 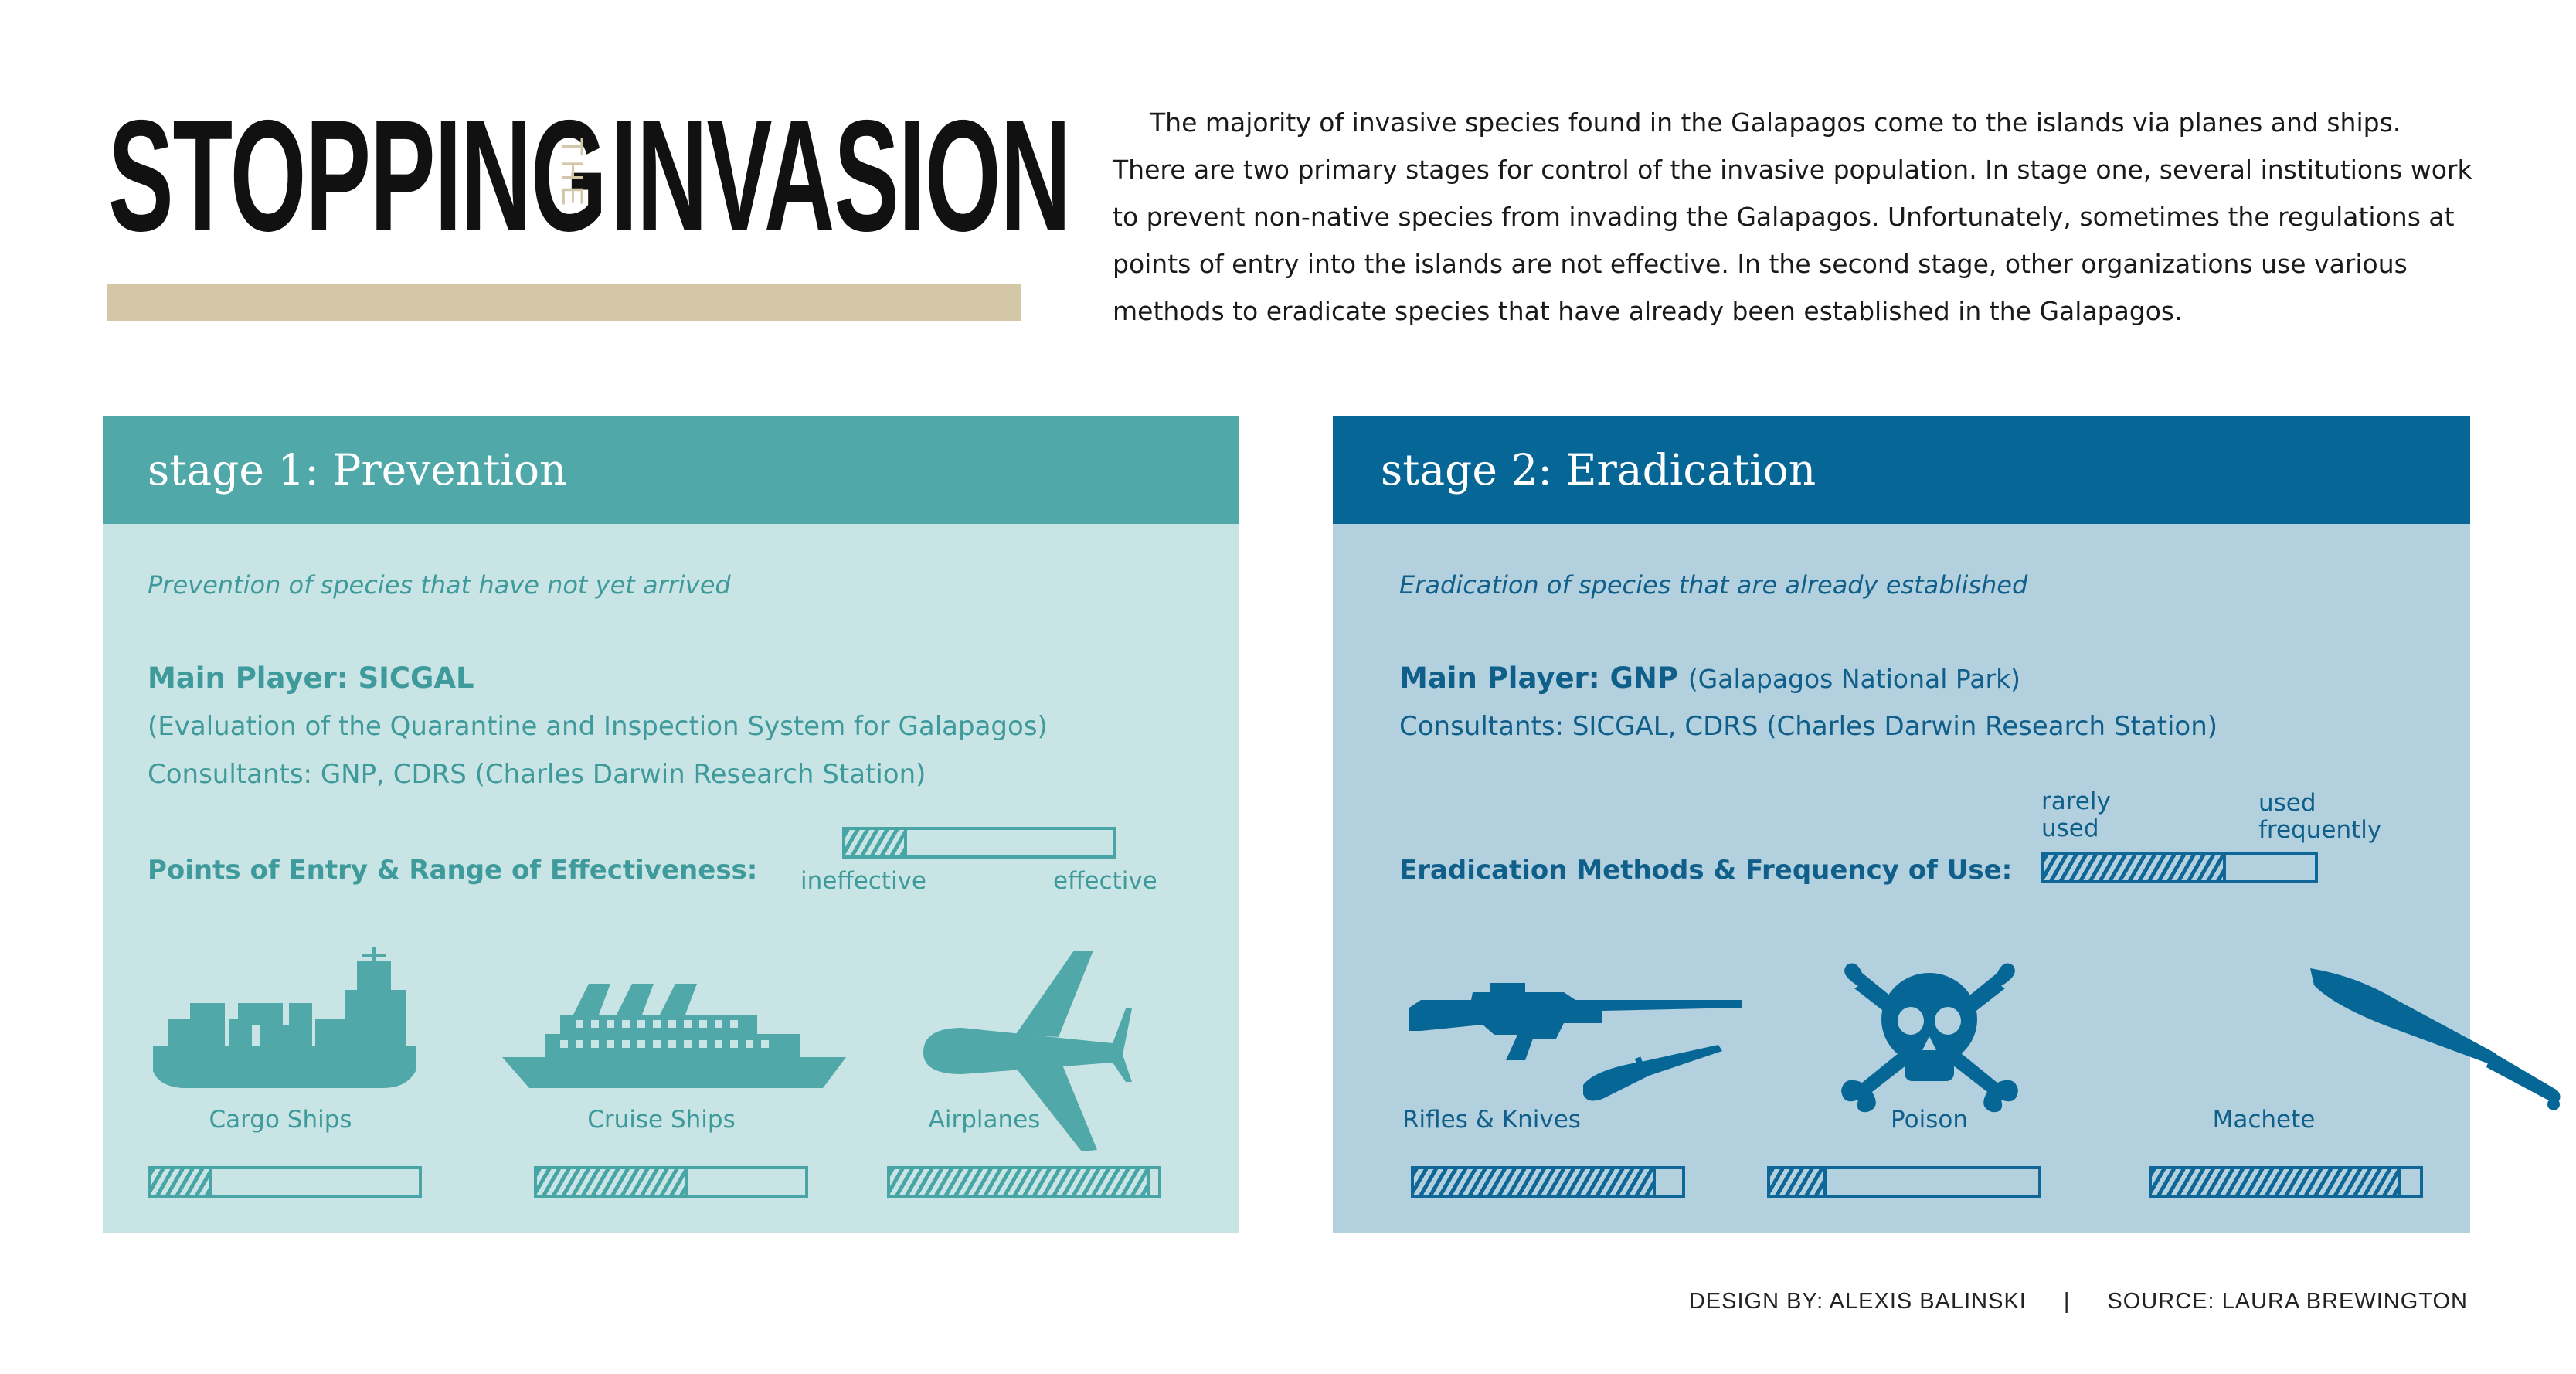 What do you see at coordinates (1575, 1042) in the screenshot?
I see `rifle-knife-icon` at bounding box center [1575, 1042].